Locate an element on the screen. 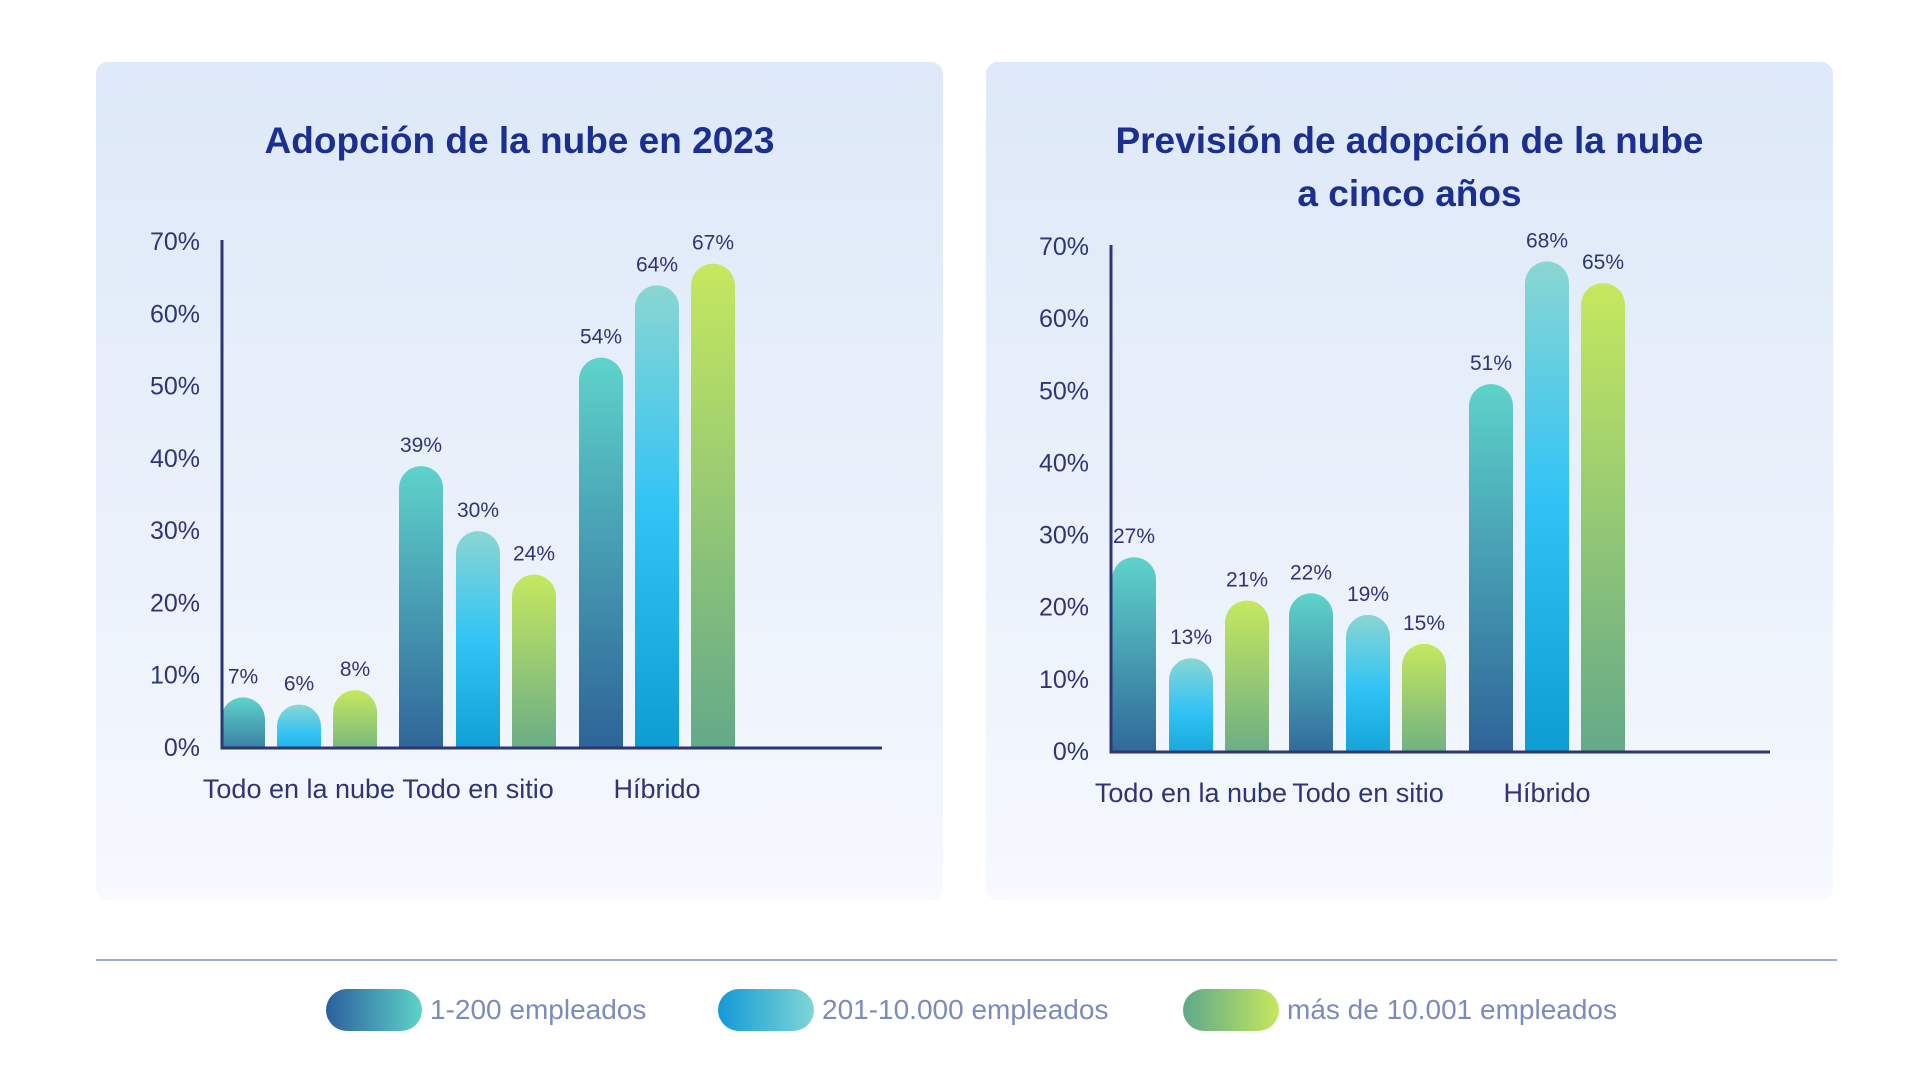 The width and height of the screenshot is (1920, 1080). legend-label-201-10000: 201-10.000 empleados is located at coordinates (965, 1009).